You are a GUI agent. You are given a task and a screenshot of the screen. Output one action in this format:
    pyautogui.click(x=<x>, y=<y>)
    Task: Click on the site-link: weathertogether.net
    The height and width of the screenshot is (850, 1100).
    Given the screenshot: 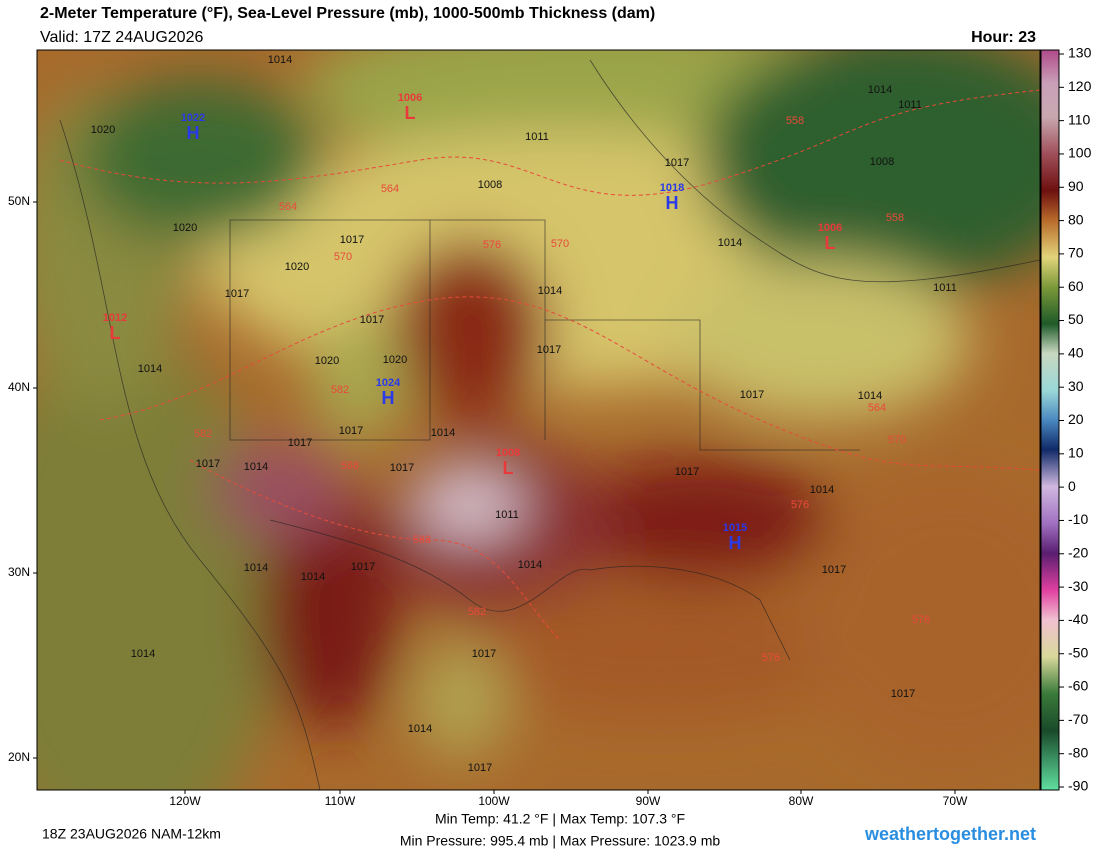 What is the action you would take?
    pyautogui.click(x=950, y=834)
    